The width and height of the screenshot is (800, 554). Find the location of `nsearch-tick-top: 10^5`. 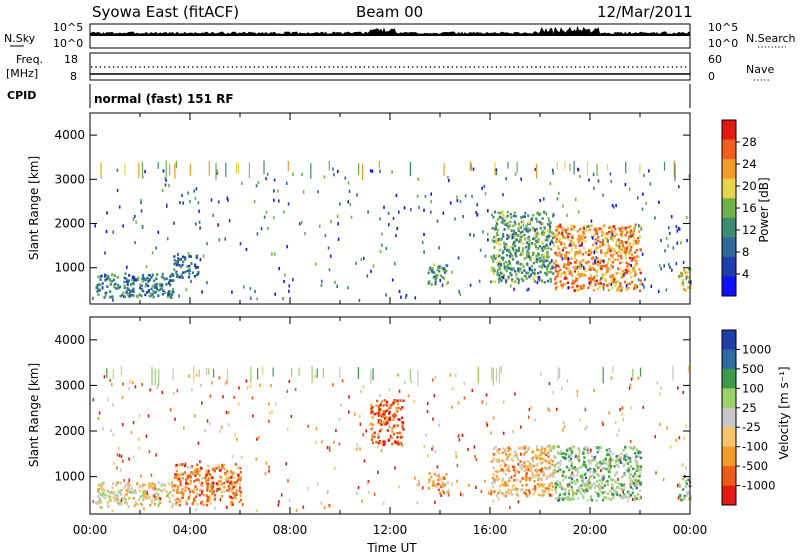

nsearch-tick-top: 10^5 is located at coordinates (723, 27).